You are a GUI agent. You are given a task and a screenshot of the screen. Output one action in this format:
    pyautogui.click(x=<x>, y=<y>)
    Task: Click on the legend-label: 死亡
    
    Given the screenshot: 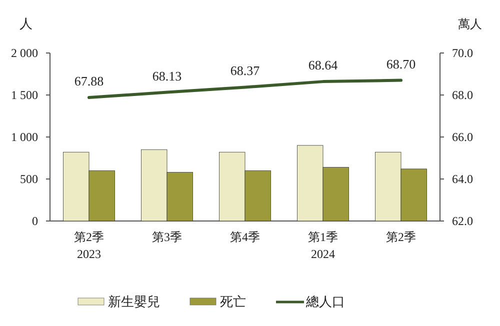 What is the action you would take?
    pyautogui.click(x=233, y=301)
    